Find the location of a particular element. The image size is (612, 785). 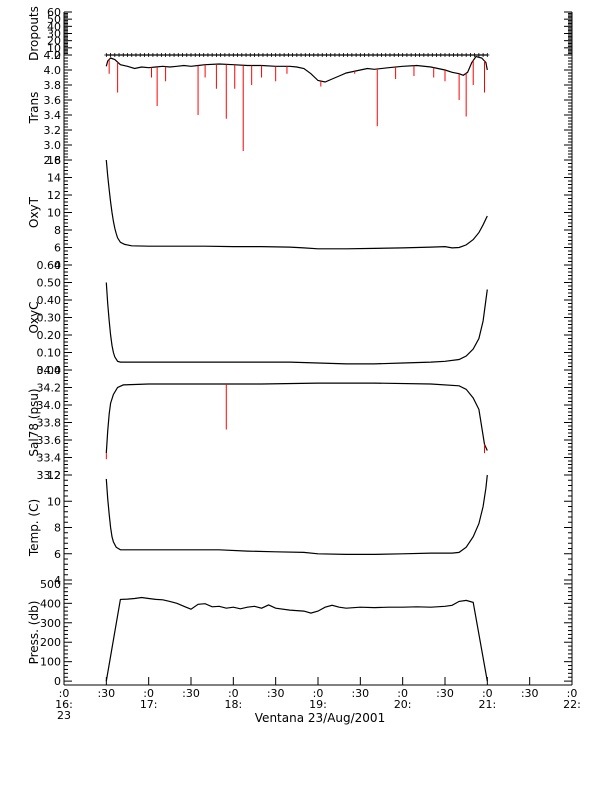

y-tick-label: 3.0 is located at coordinates (53, 145).